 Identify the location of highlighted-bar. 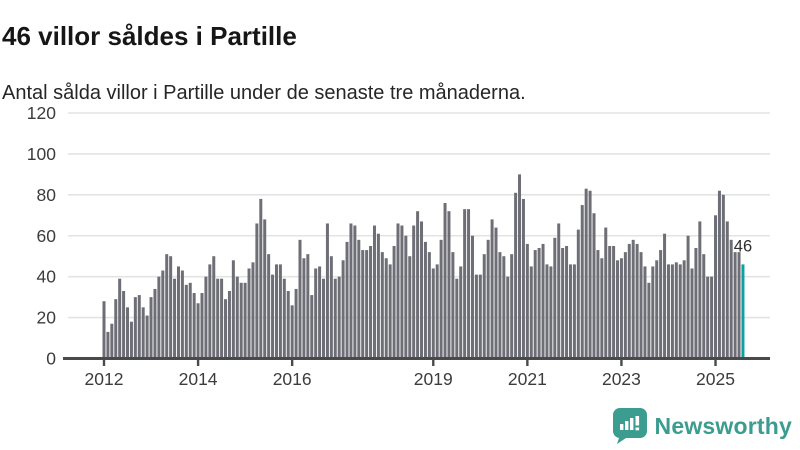
(743, 311).